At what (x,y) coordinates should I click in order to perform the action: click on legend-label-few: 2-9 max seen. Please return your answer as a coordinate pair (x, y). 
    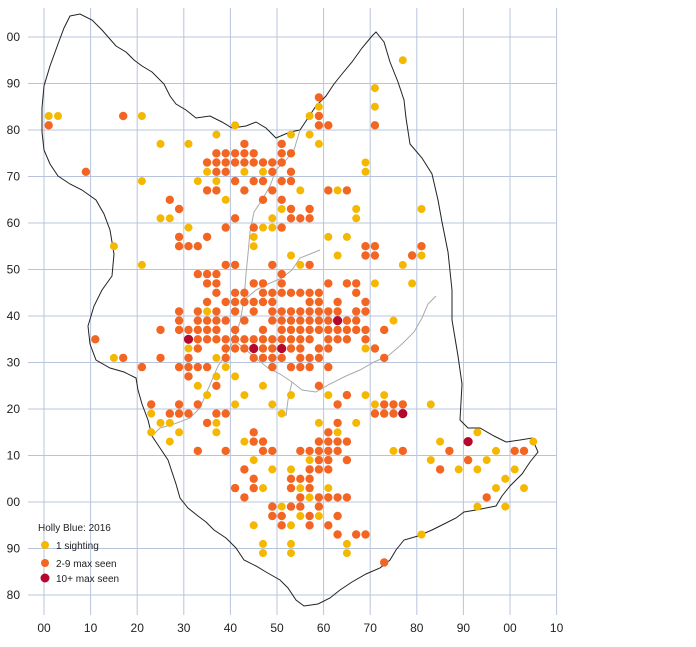
    Looking at the image, I should click on (86, 564).